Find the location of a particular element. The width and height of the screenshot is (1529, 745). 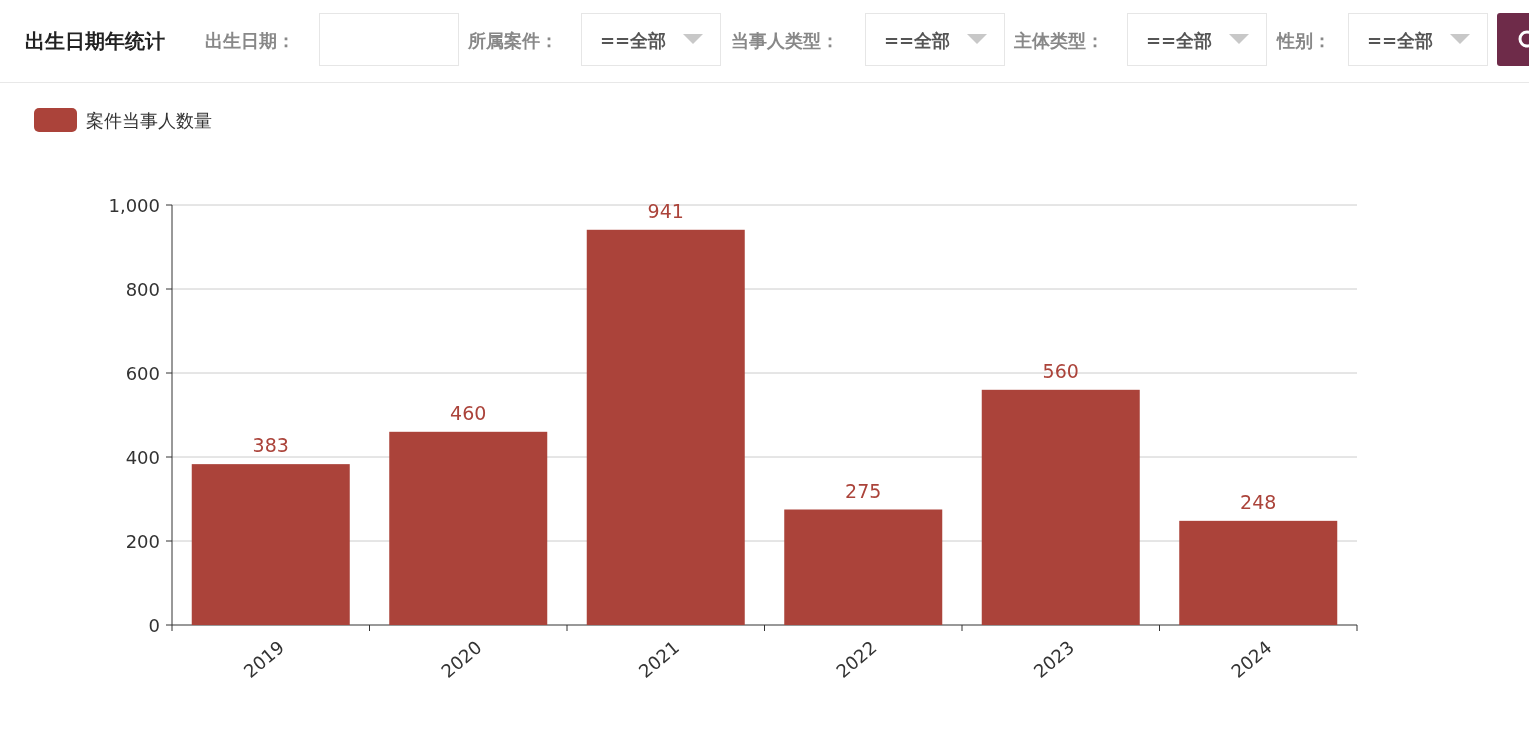

data-label: 560 is located at coordinates (1060, 370).